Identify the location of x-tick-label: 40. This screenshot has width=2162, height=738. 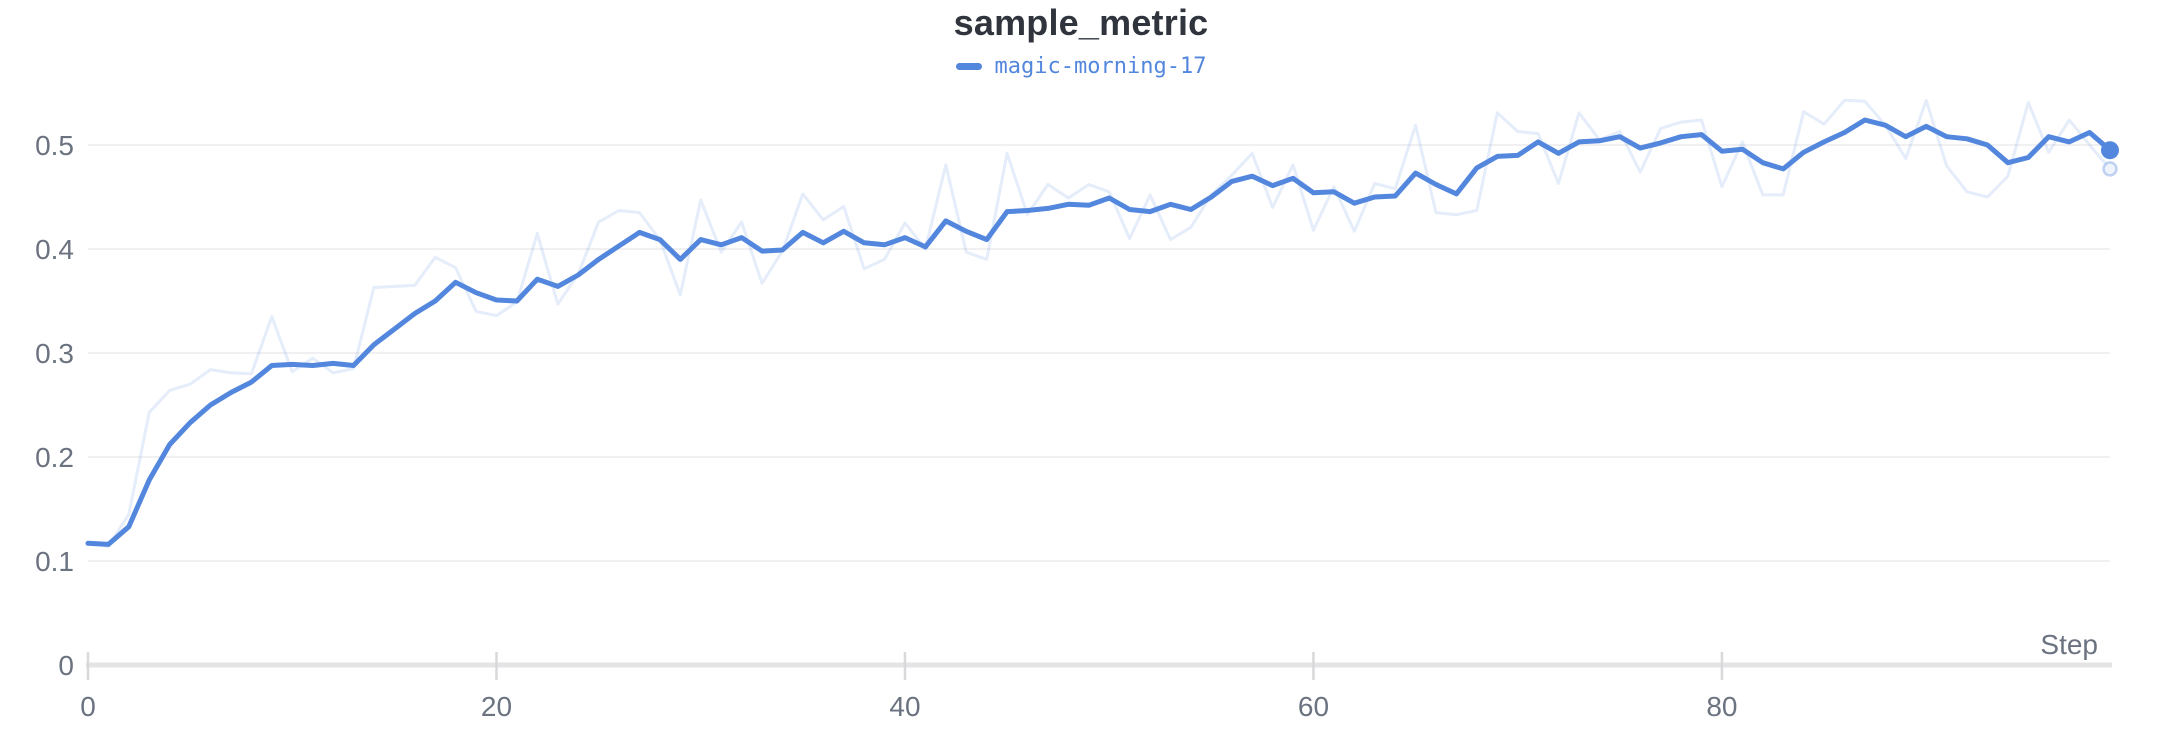
(904, 706).